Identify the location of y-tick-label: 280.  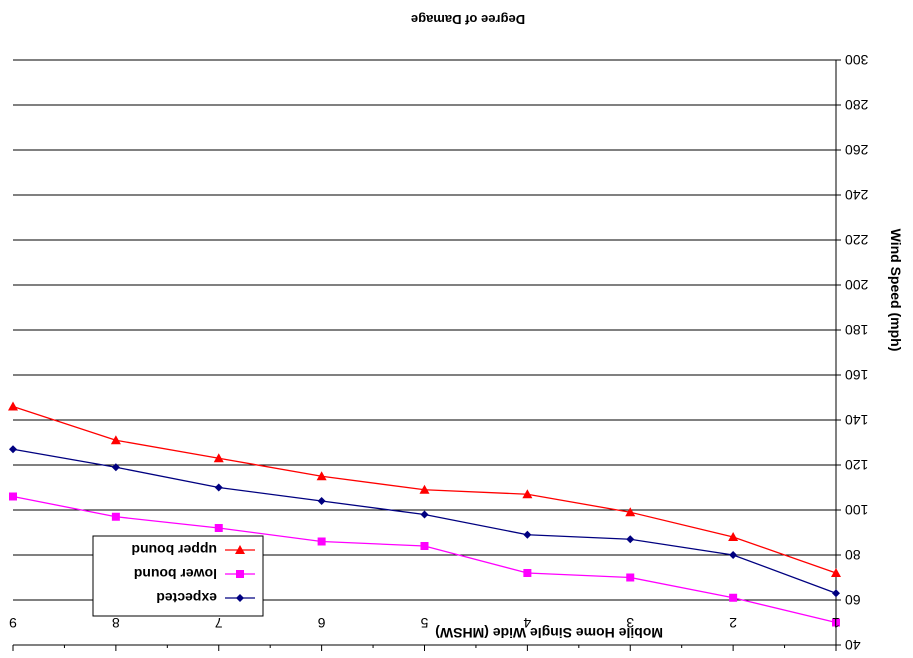
(857, 105).